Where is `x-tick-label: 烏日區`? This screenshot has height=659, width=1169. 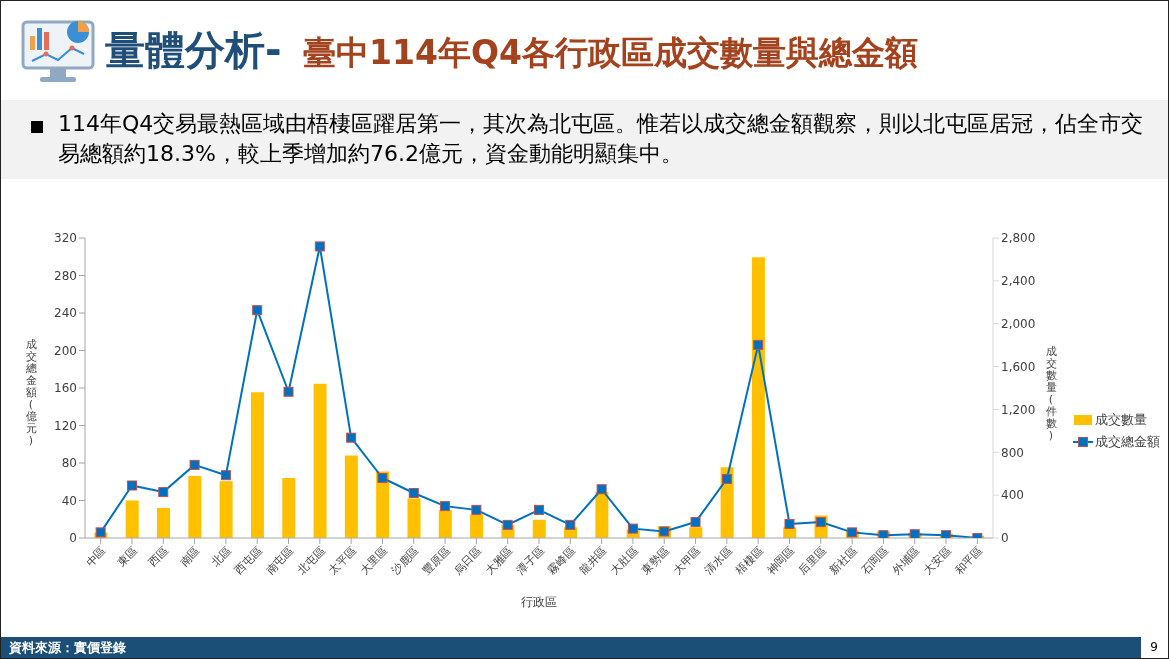 x-tick-label: 烏日區 is located at coordinates (467, 561).